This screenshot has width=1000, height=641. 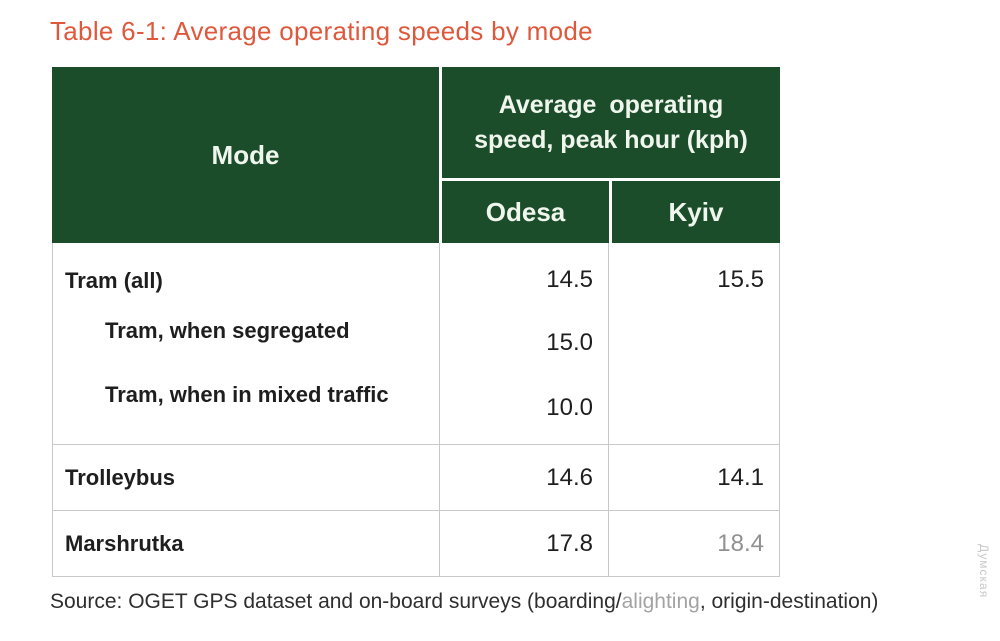 I want to click on row-label-tram-all: Tram (all), so click(x=114, y=280).